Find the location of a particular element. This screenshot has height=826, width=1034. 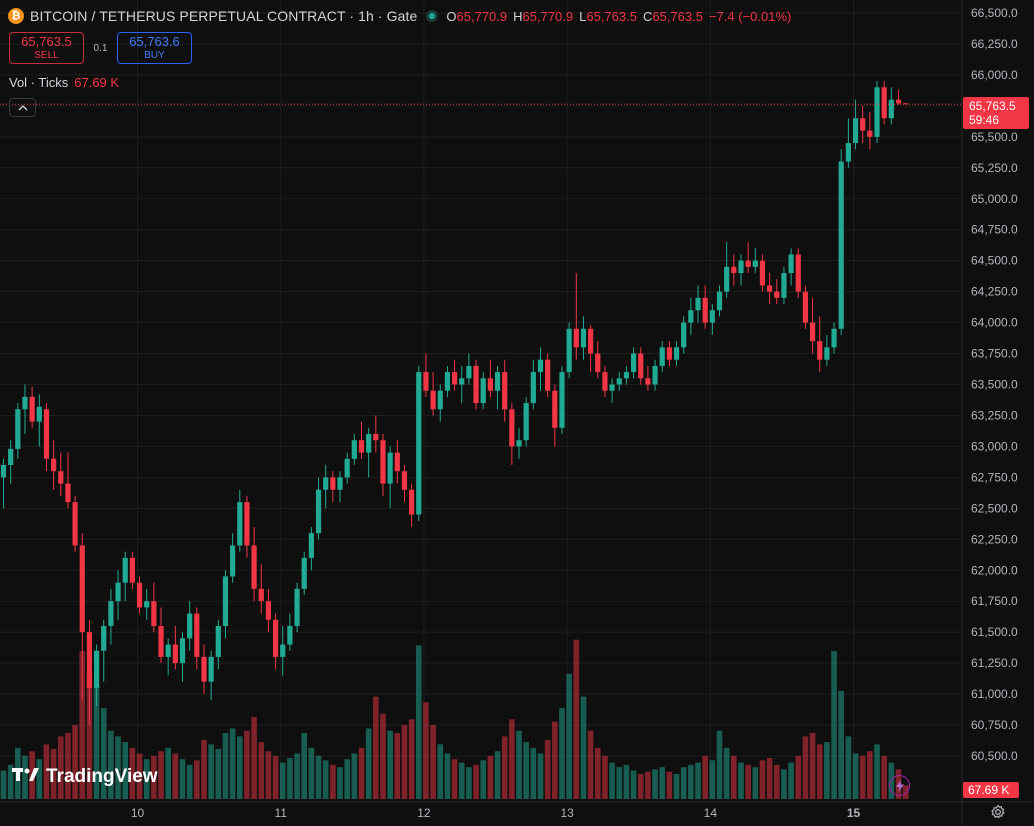

close-value: 65,763.5 is located at coordinates (677, 16).